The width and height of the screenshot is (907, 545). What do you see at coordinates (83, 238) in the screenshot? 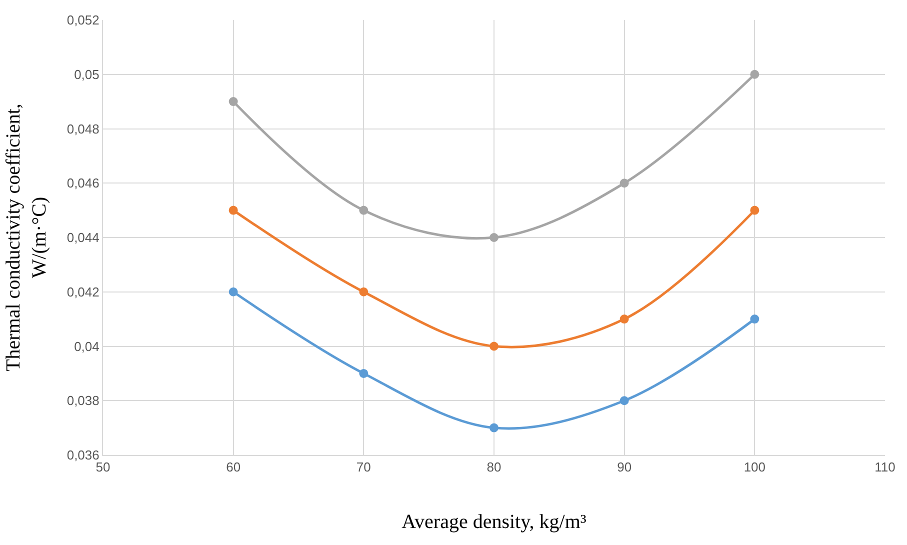
I see `y-tick-label: 0,044` at bounding box center [83, 238].